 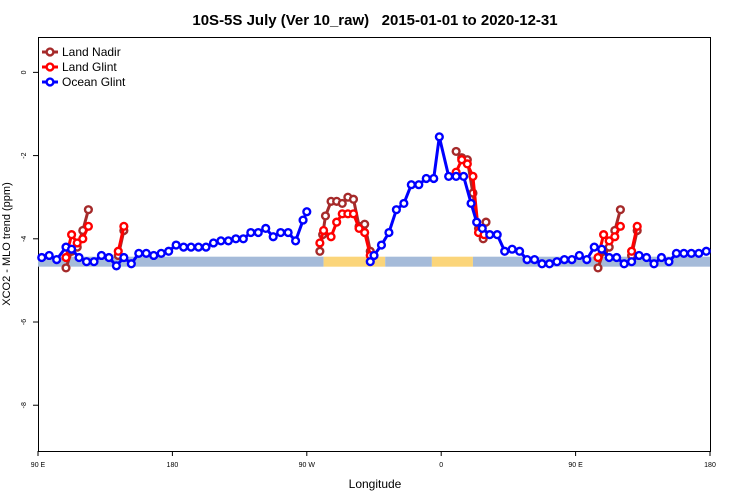 I want to click on y-axis: 0 -2 -4 -6 -8, so click(x=29, y=239).